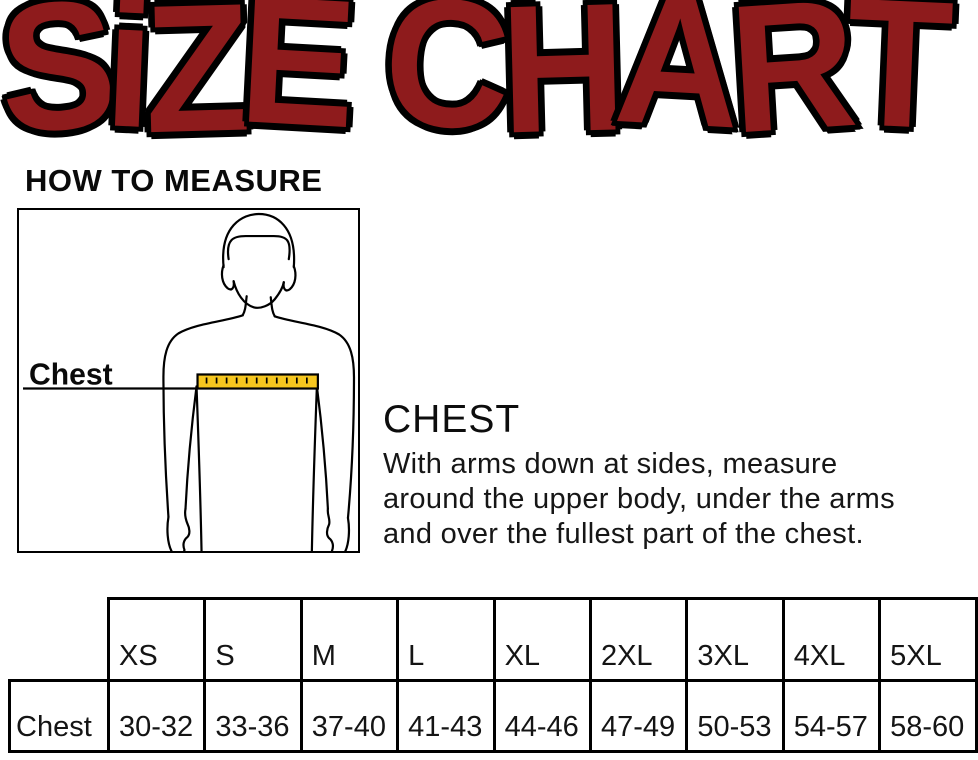  I want to click on size-header-cell: M, so click(349, 639).